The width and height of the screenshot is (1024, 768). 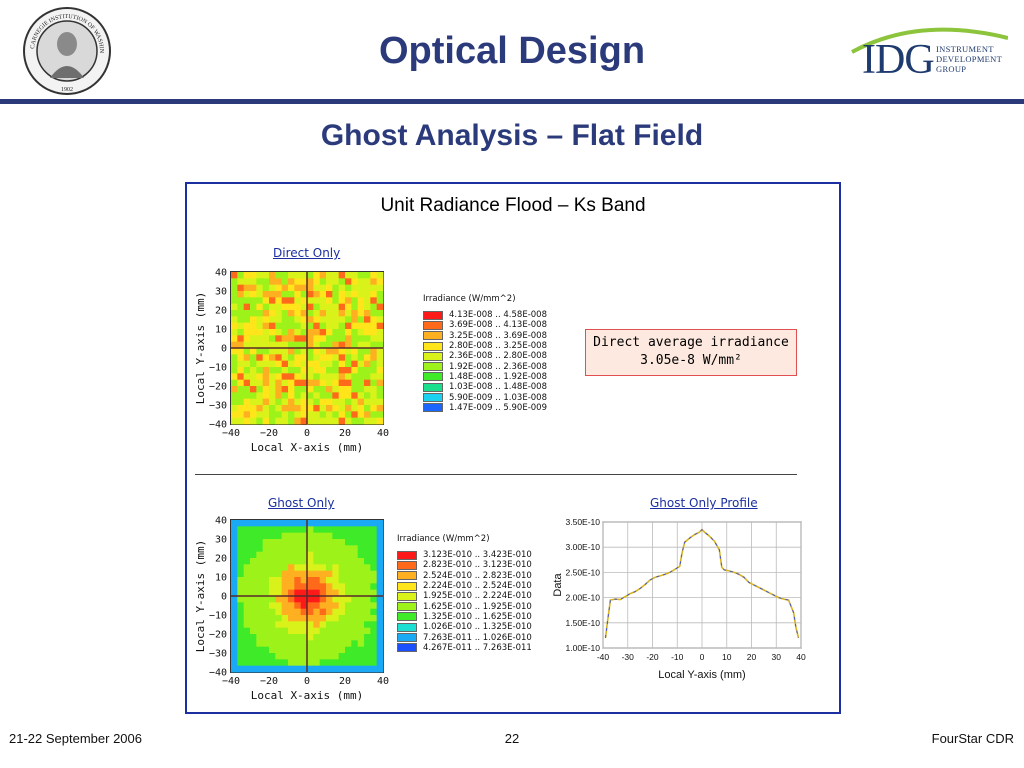 I want to click on footer-date: 21-22 September 2006, so click(x=75, y=738).